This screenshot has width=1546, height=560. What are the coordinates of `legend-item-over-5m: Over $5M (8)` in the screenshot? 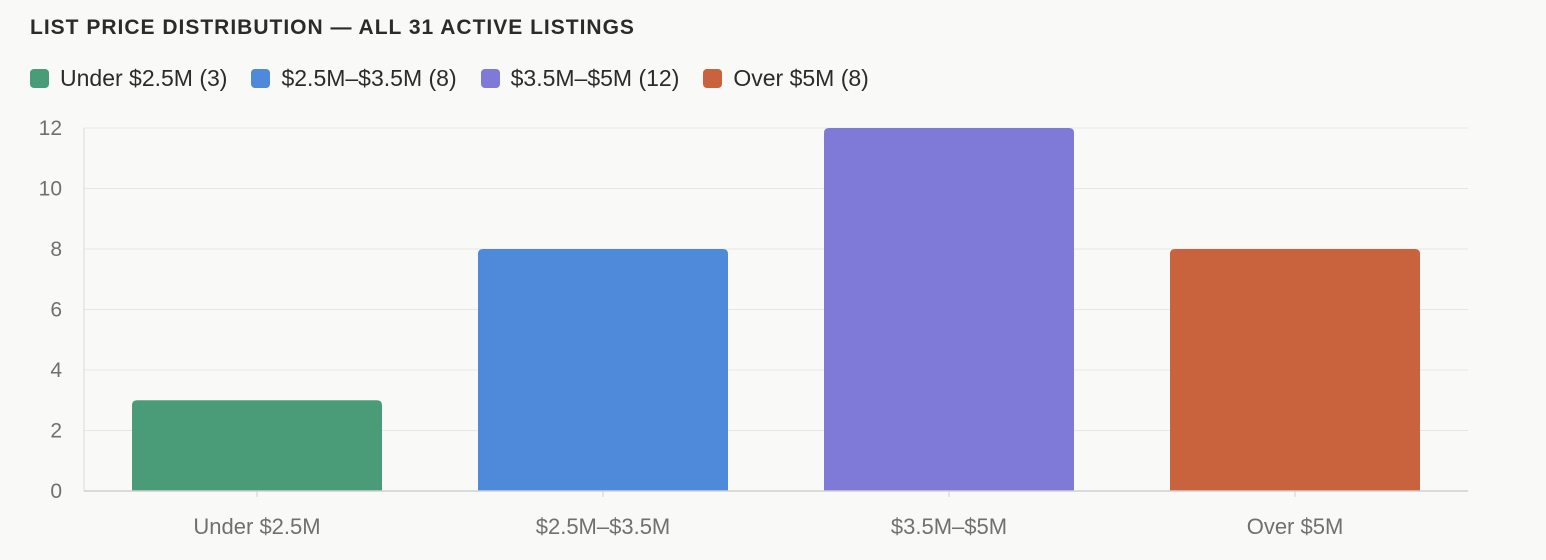 It's located at (786, 78).